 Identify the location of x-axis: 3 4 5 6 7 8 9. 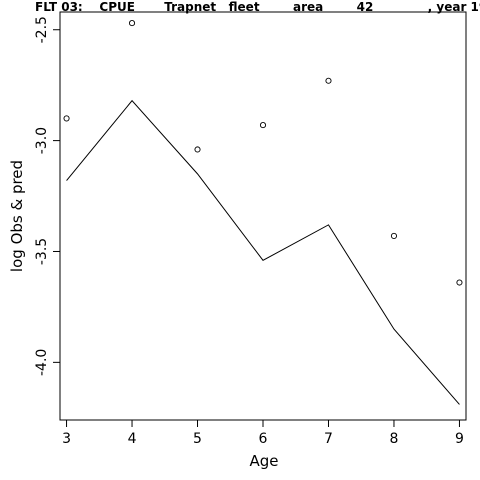
(263, 433).